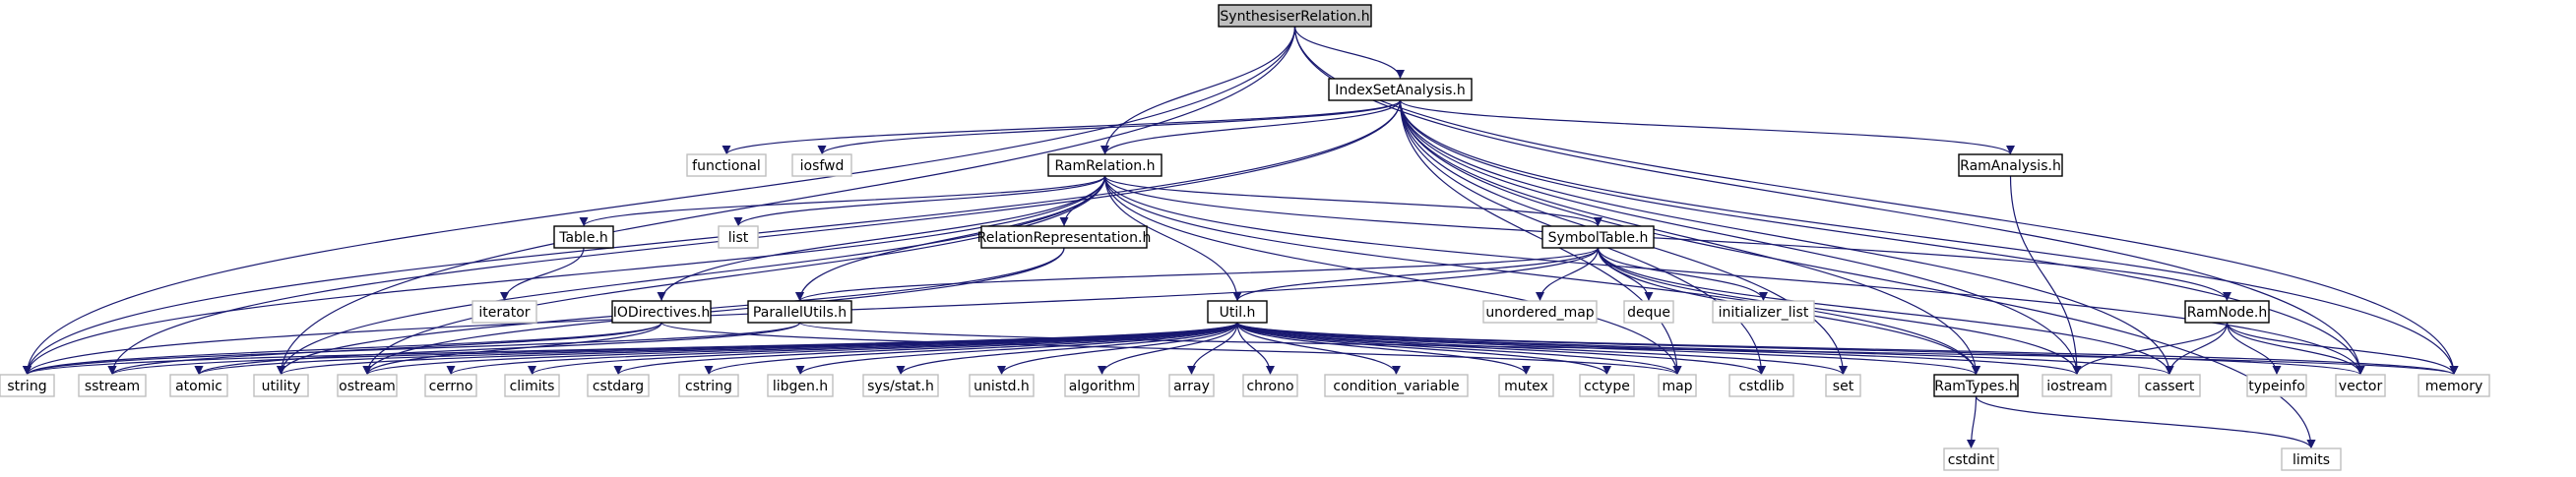 The image size is (2576, 477). Describe the element at coordinates (821, 165) in the screenshot. I see `node-iosfwd: iosfwd` at that location.